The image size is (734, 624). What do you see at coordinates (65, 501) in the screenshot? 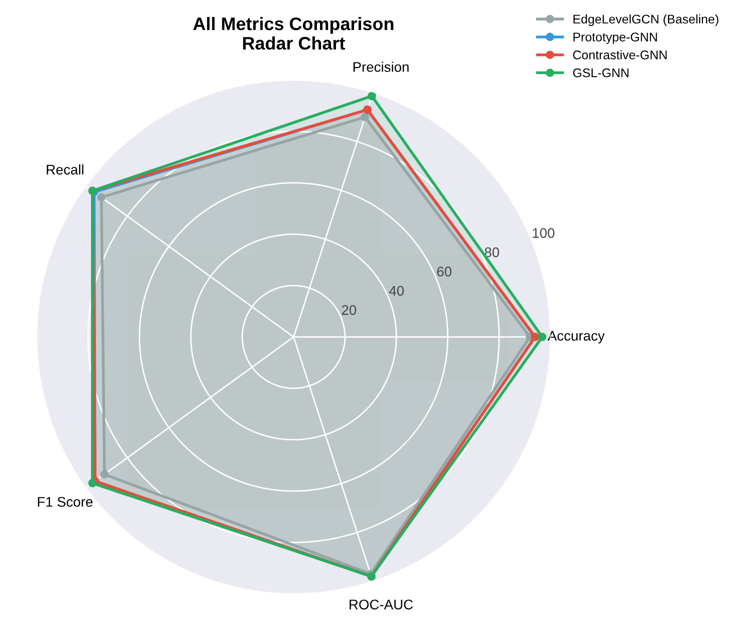
I see `spoke-label: F1 Score` at bounding box center [65, 501].